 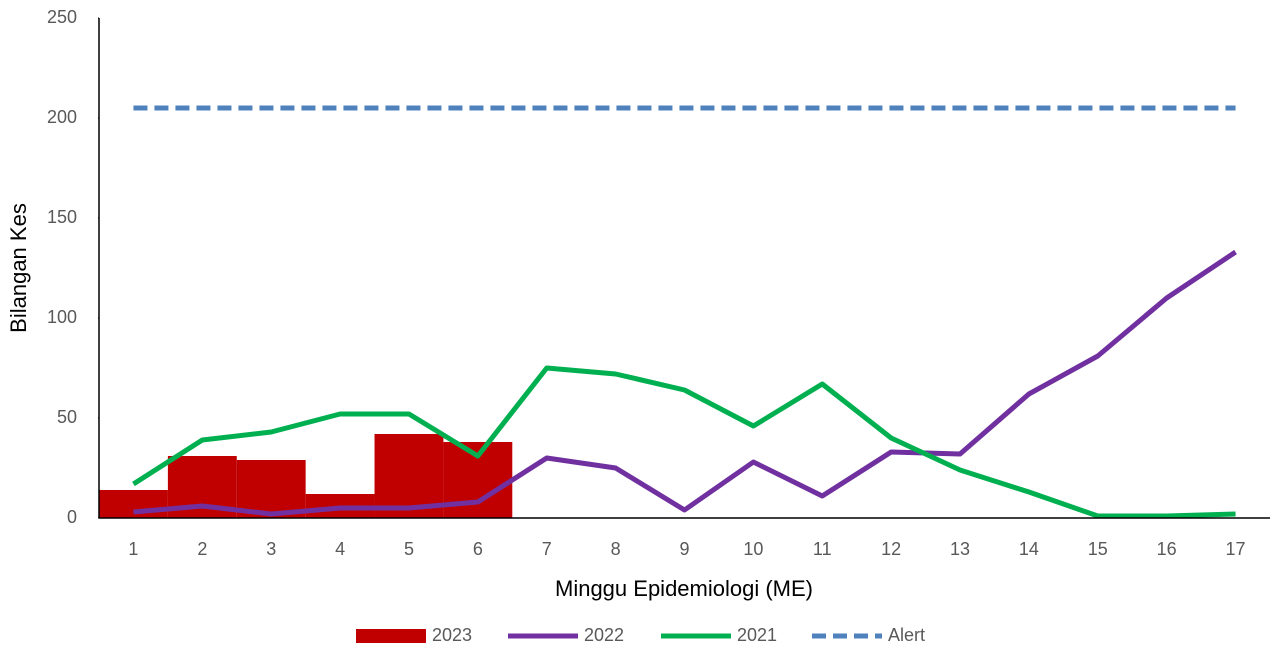 What do you see at coordinates (391, 636) in the screenshot?
I see `legend-swatch` at bounding box center [391, 636].